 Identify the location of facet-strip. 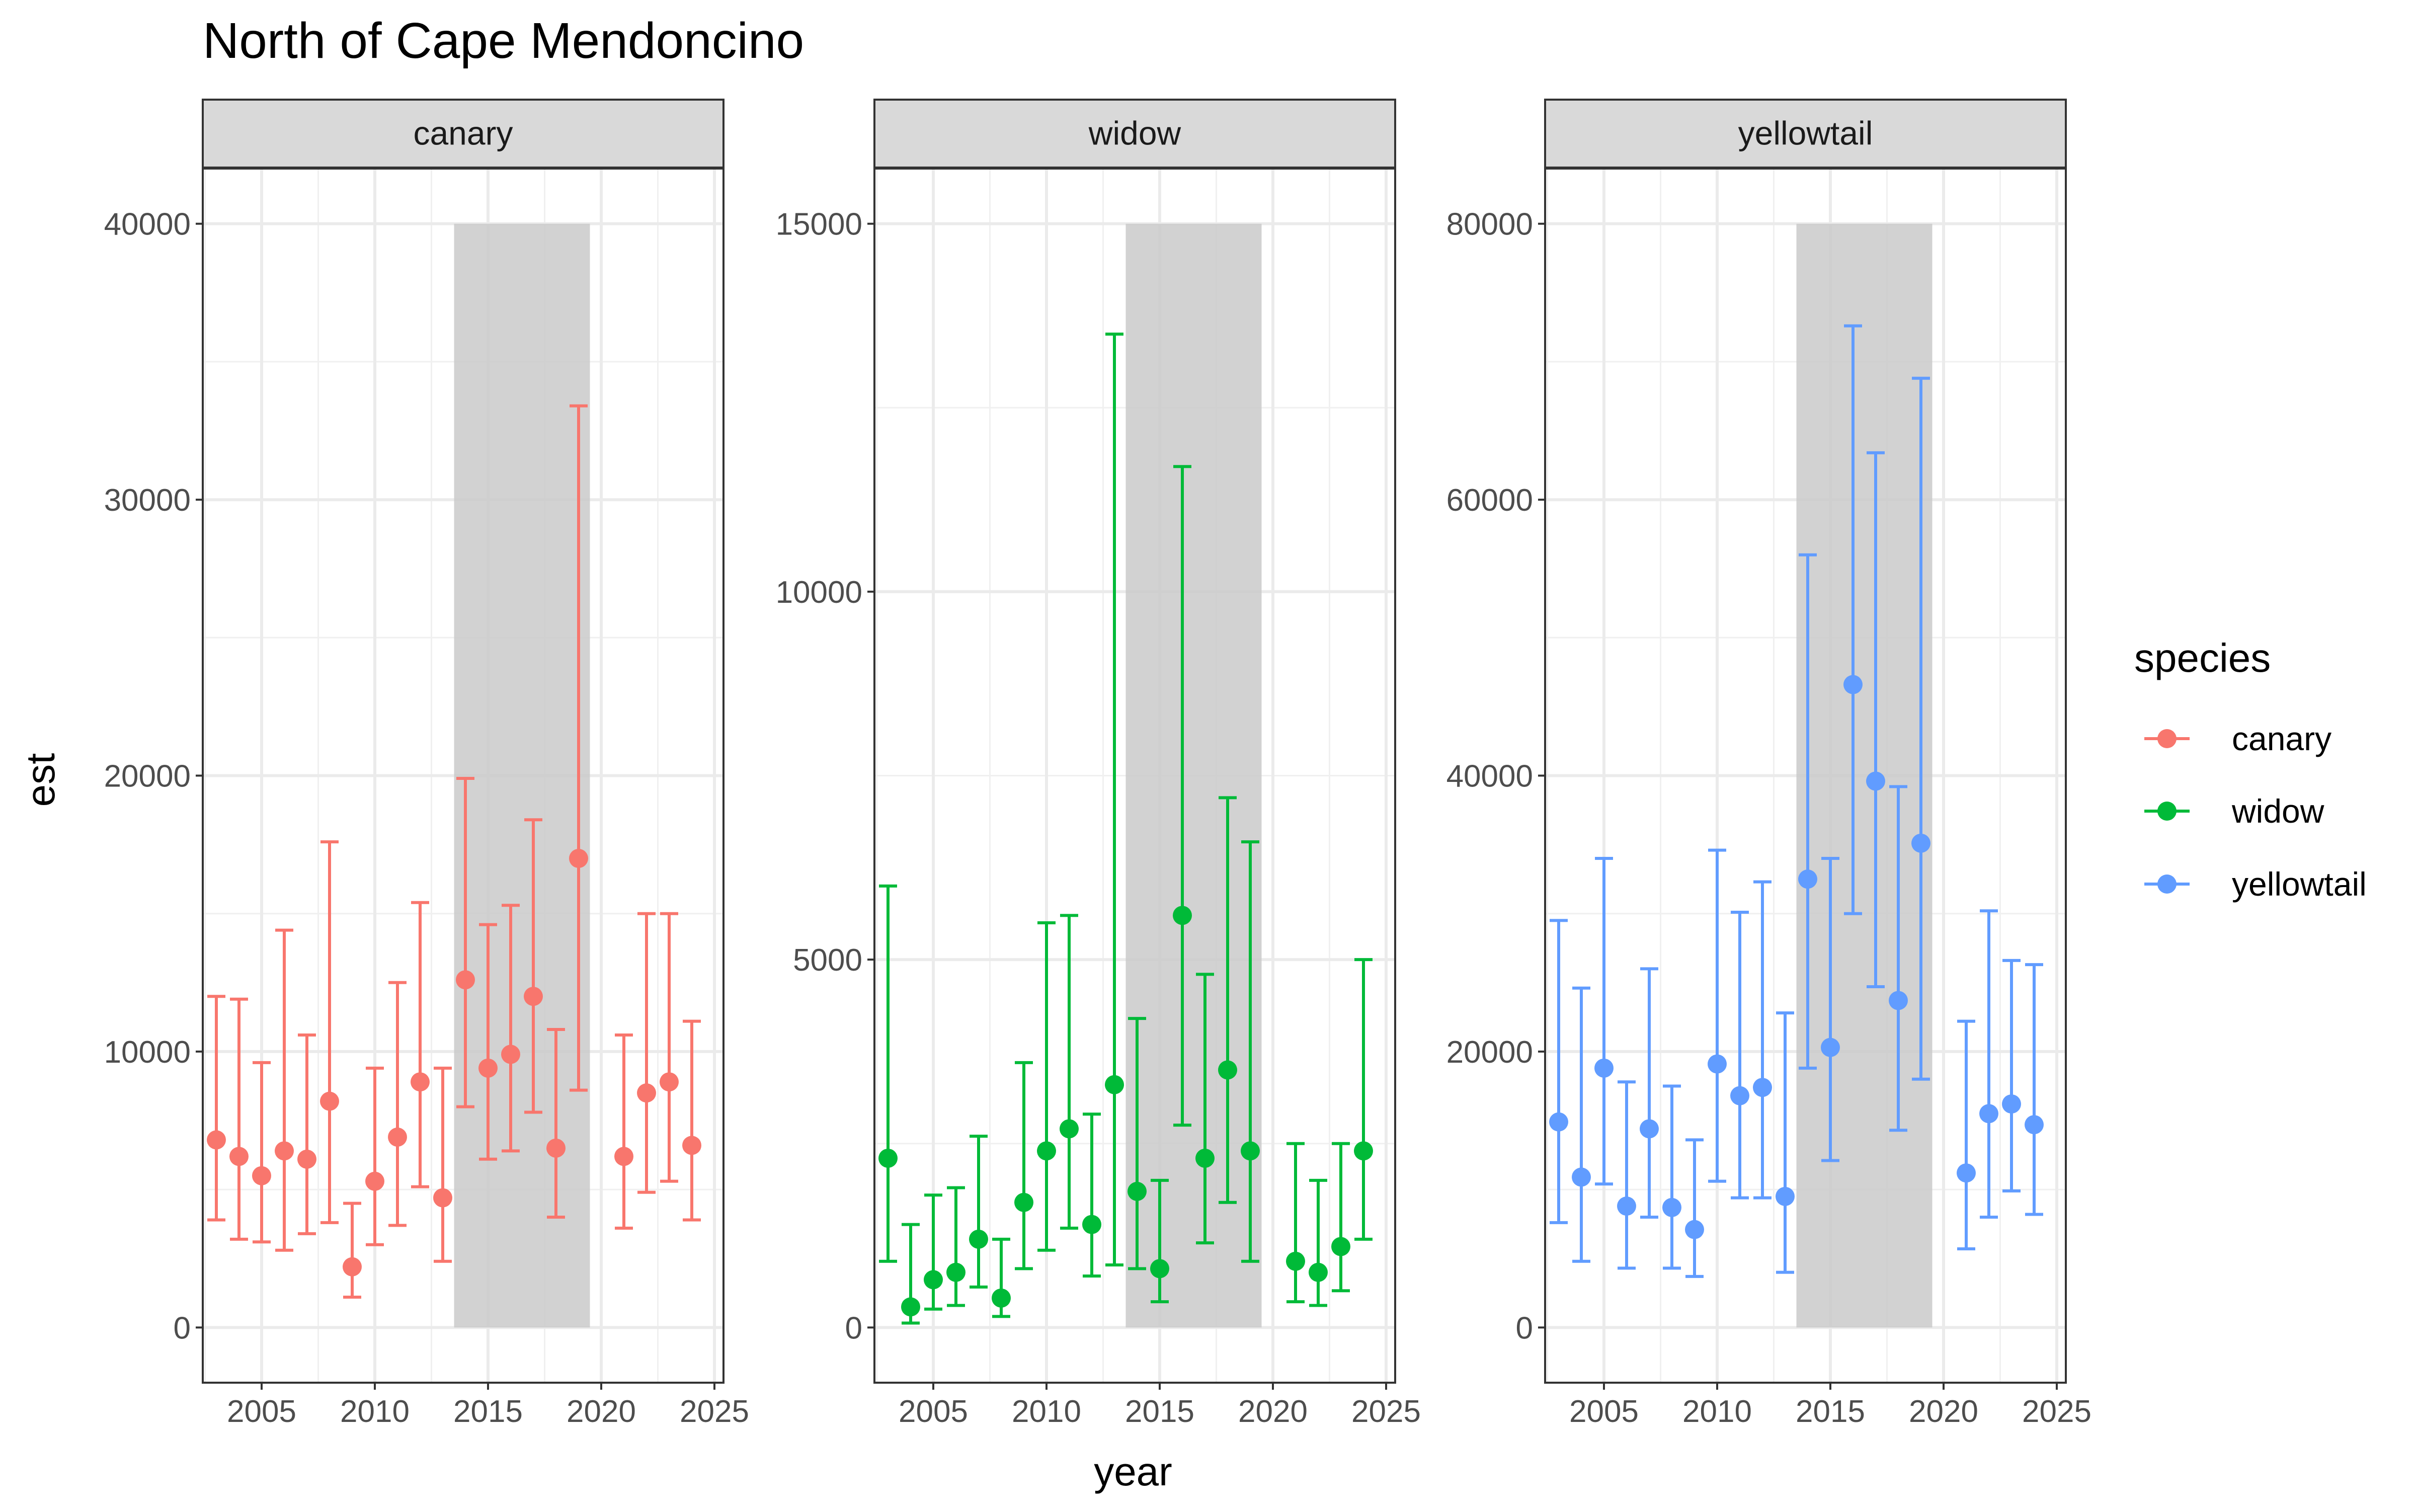
(1134, 134).